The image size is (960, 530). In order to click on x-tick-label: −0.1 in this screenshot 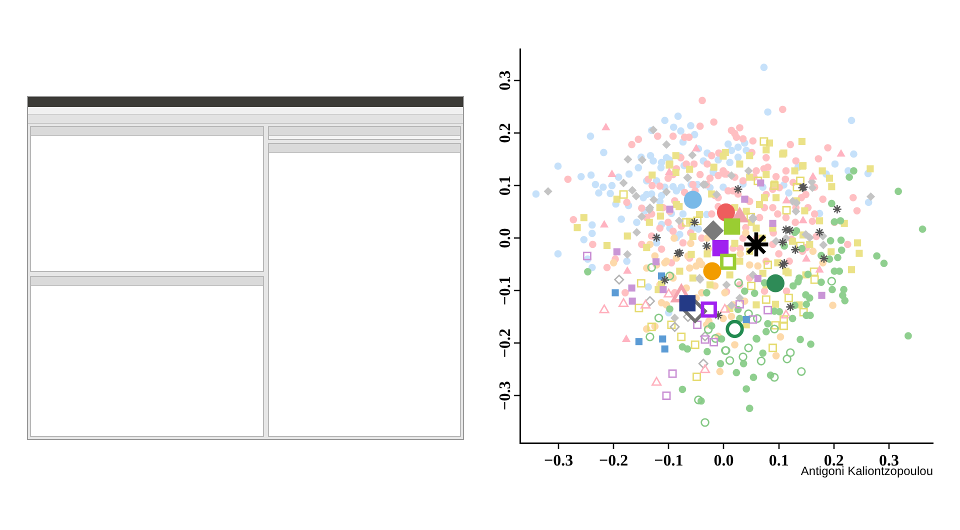, I will do `click(669, 461)`.